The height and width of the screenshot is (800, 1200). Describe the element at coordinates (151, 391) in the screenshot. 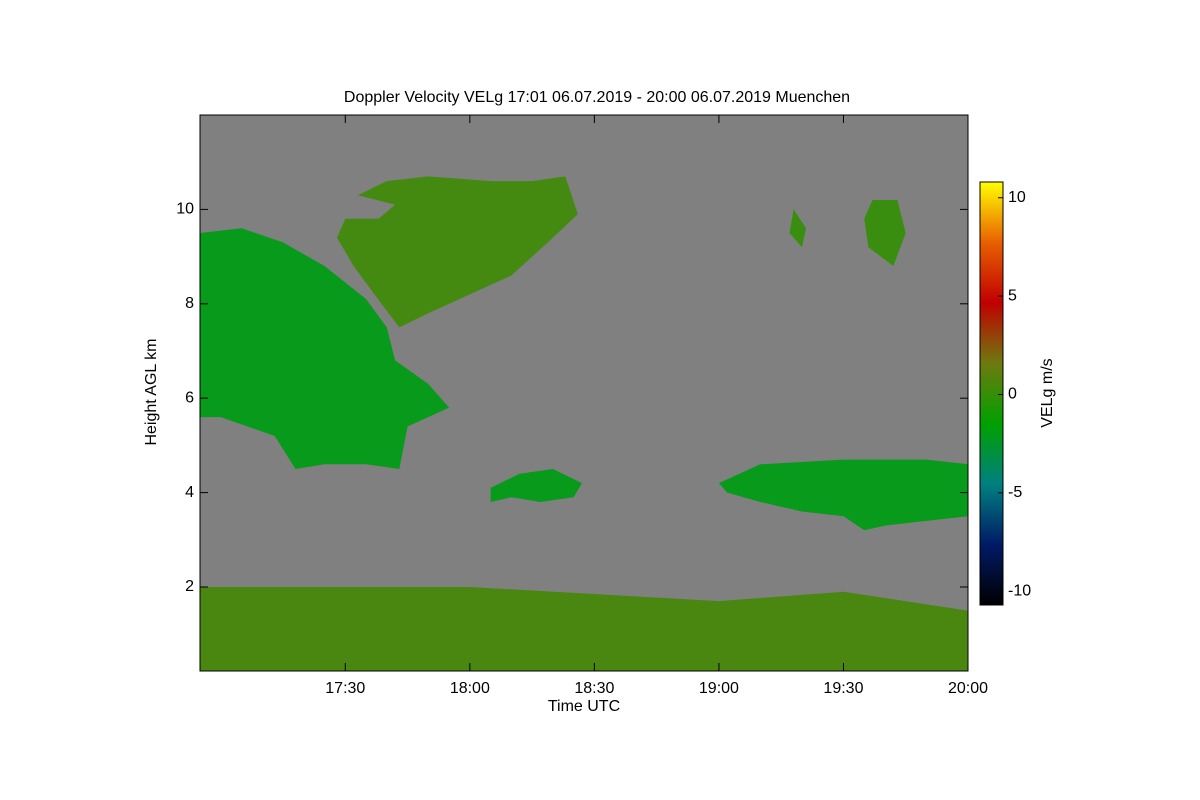

I see `y-axis-label: Height AGL km` at that location.